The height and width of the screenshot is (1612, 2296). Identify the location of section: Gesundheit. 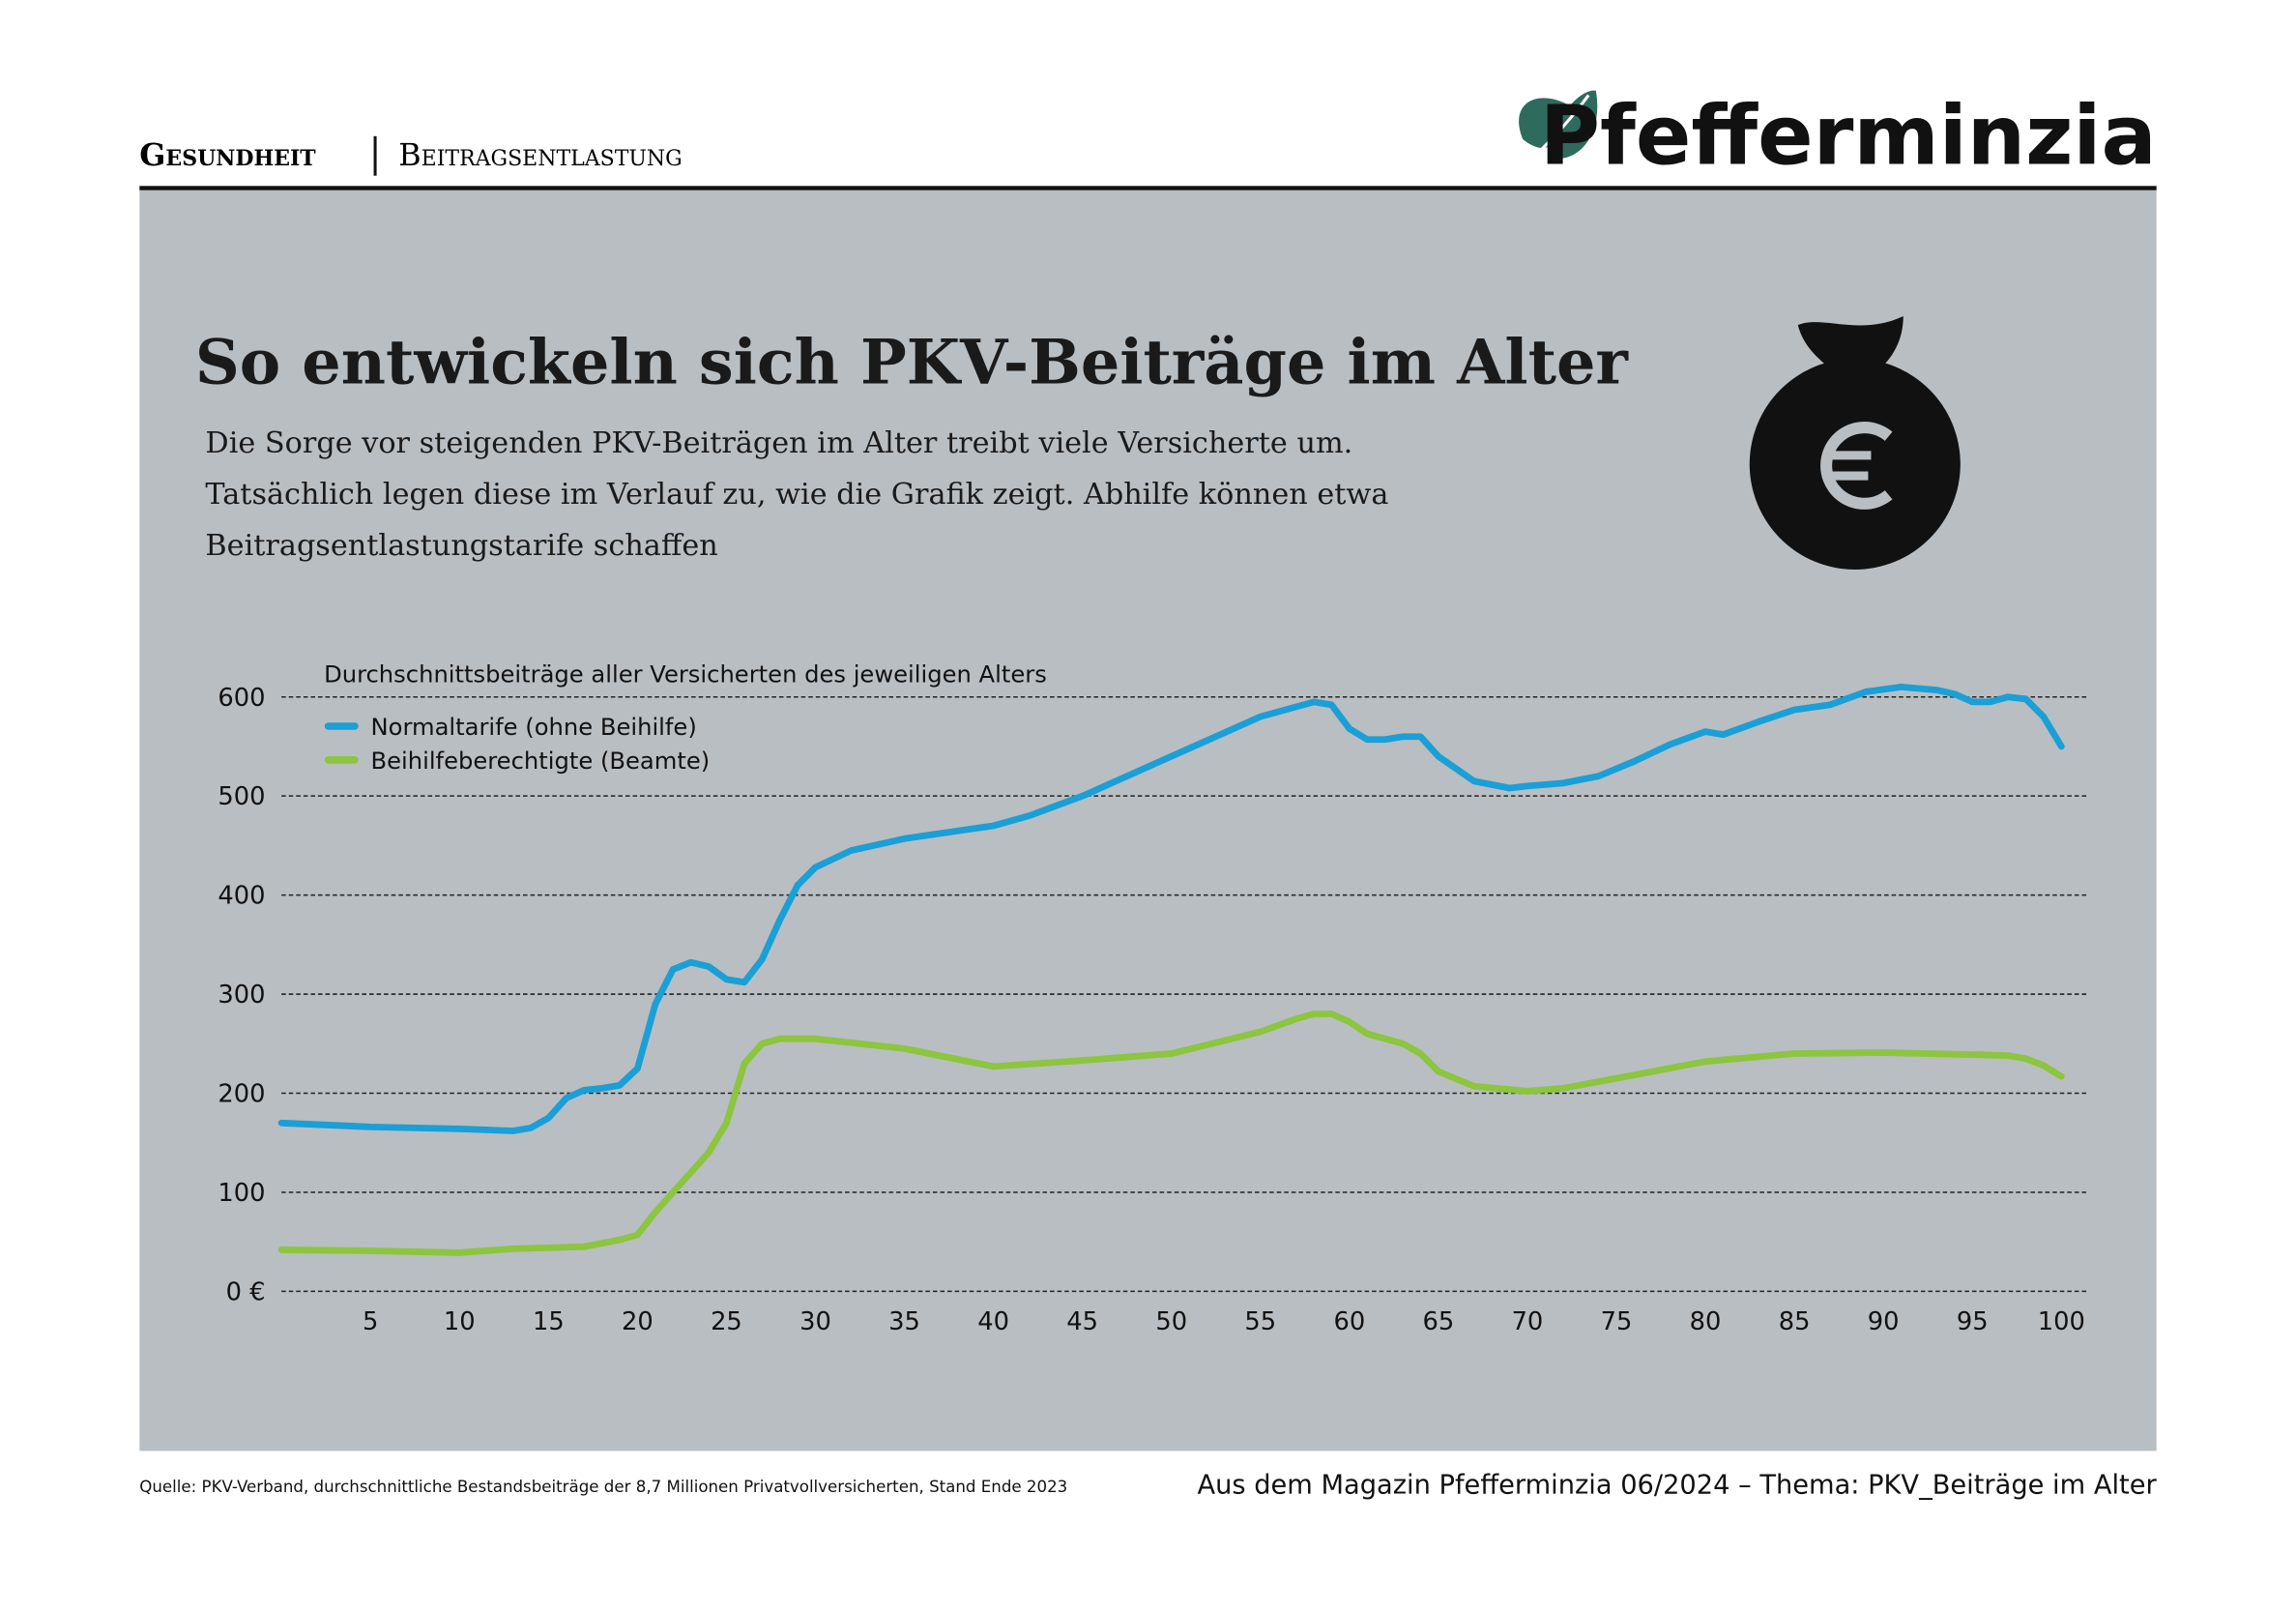
(227, 155).